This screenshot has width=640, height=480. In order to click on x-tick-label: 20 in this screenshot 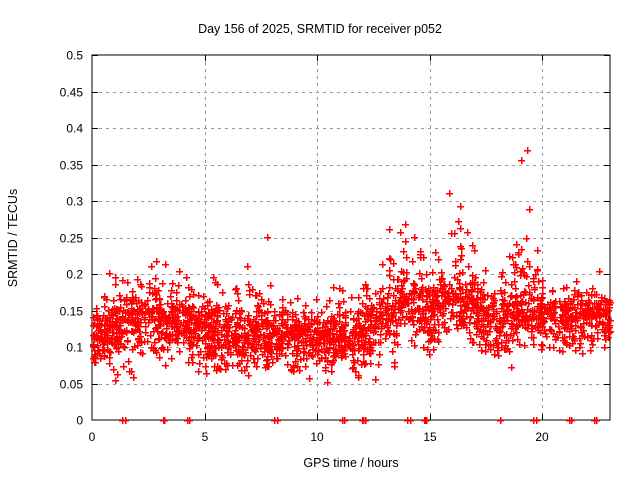, I will do `click(542, 437)`.